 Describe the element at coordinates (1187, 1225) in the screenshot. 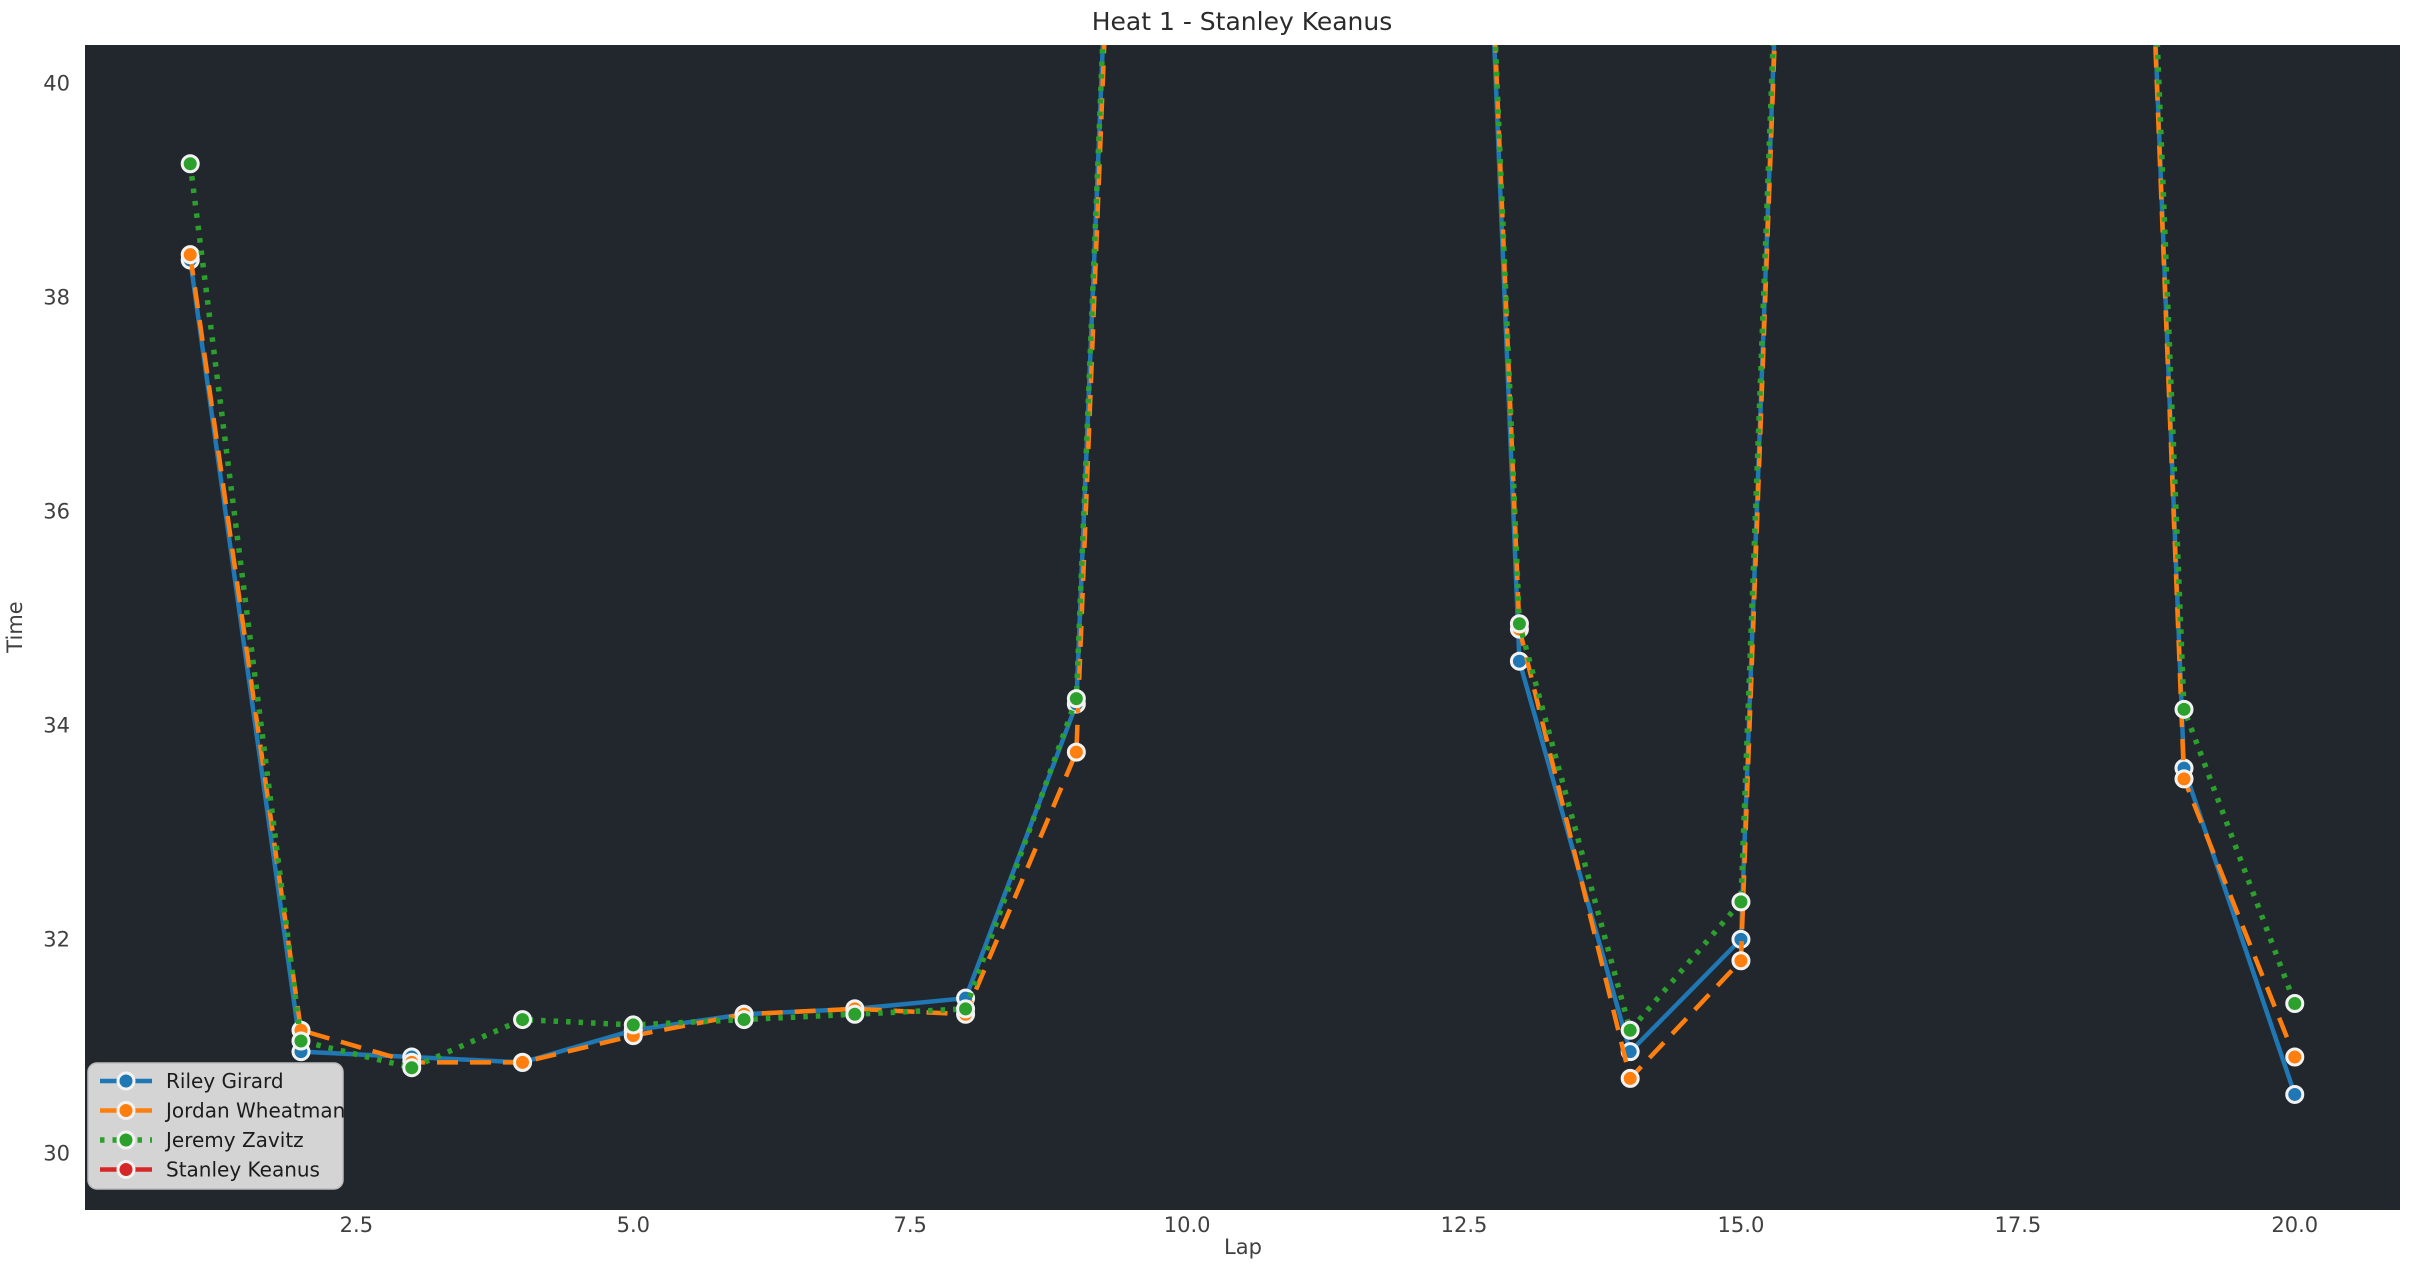

I see `x-tick-label: 10.0` at that location.